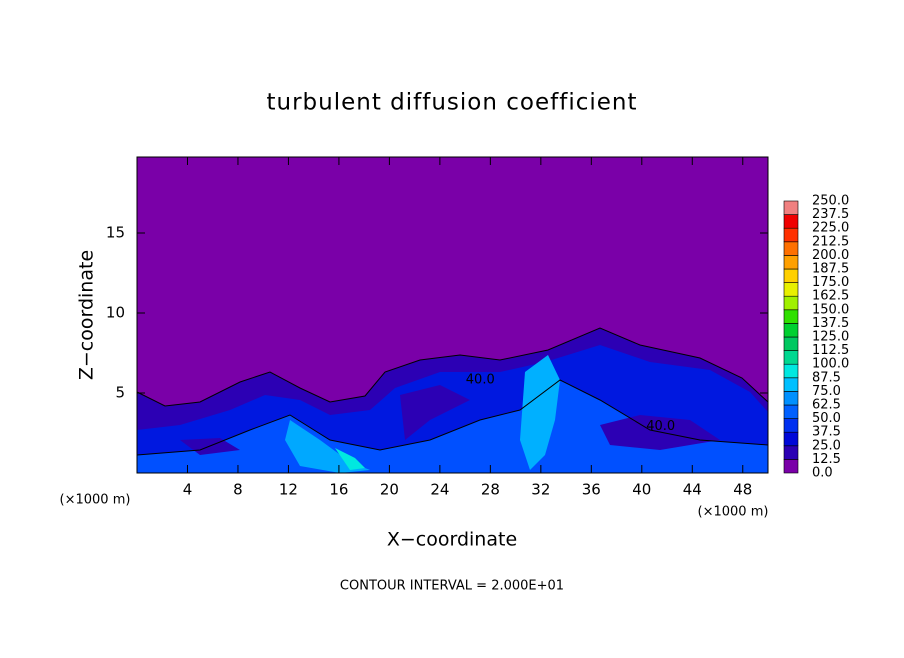 Image resolution: width=904 pixels, height=658 pixels. What do you see at coordinates (830, 337) in the screenshot?
I see `colorbar-label: 125.0` at bounding box center [830, 337].